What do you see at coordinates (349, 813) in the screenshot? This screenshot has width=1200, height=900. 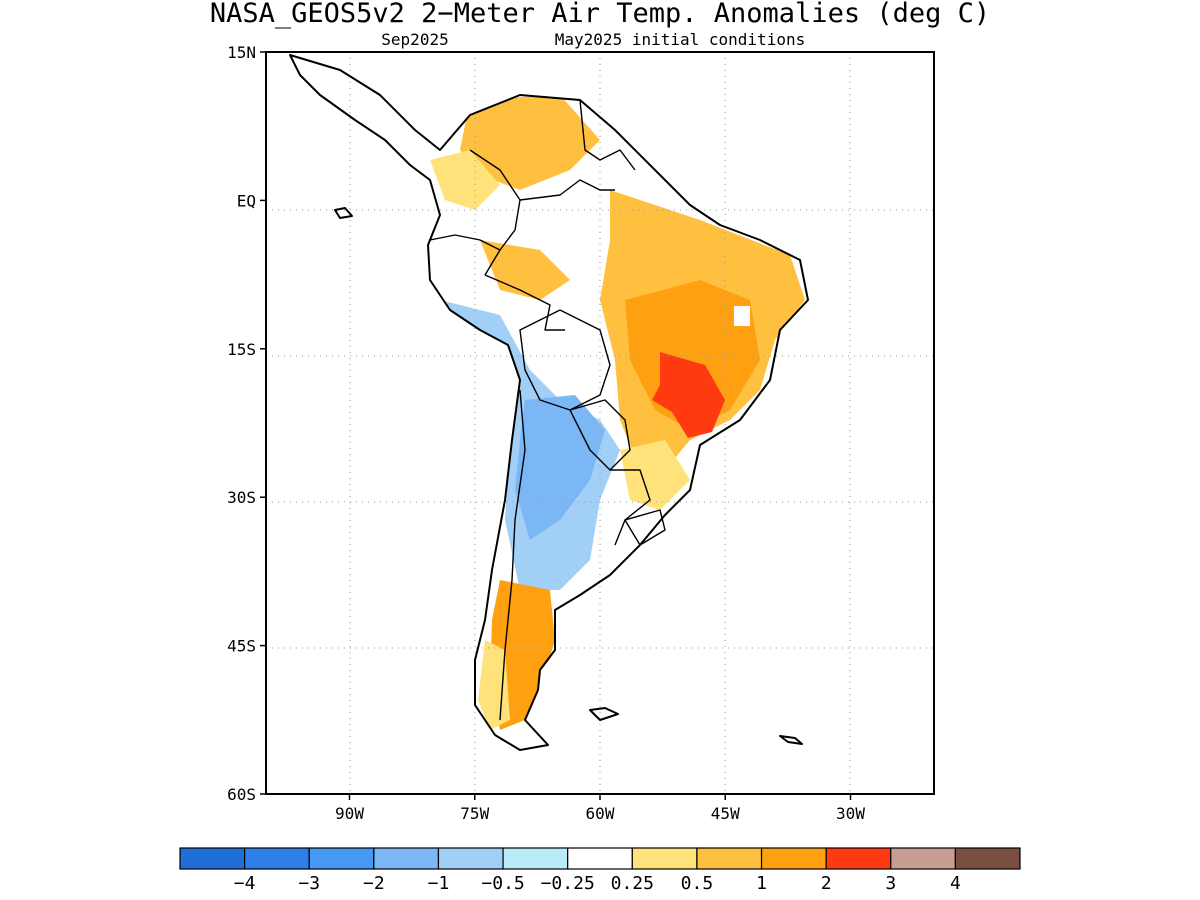 I see `lon-tick-label: 90W` at bounding box center [349, 813].